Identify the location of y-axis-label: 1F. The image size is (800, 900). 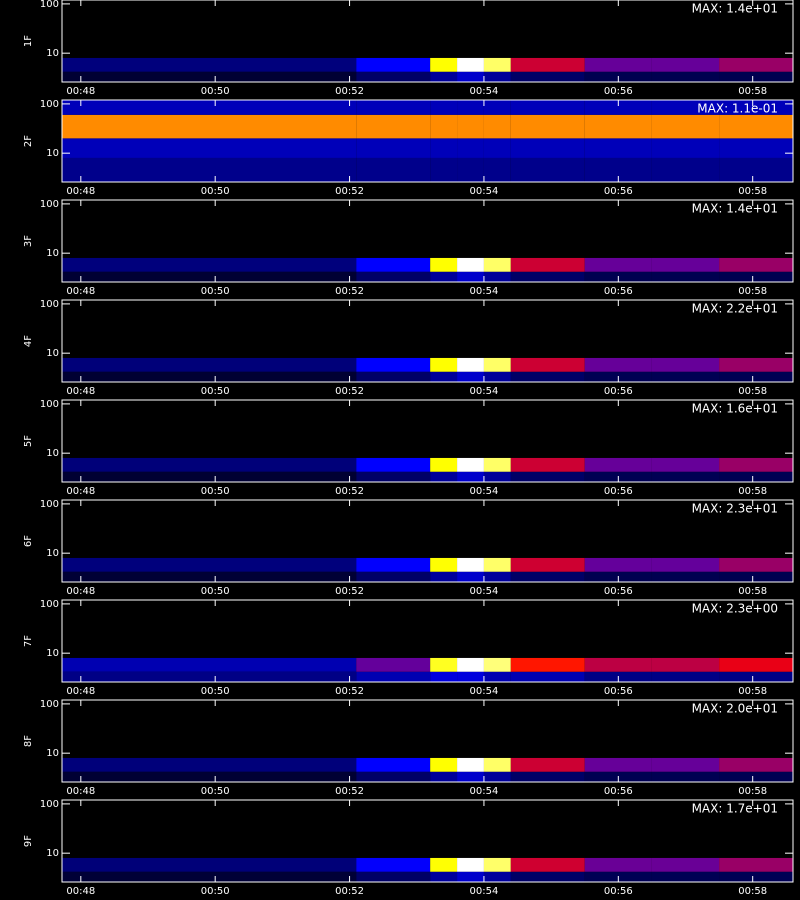
(28, 41).